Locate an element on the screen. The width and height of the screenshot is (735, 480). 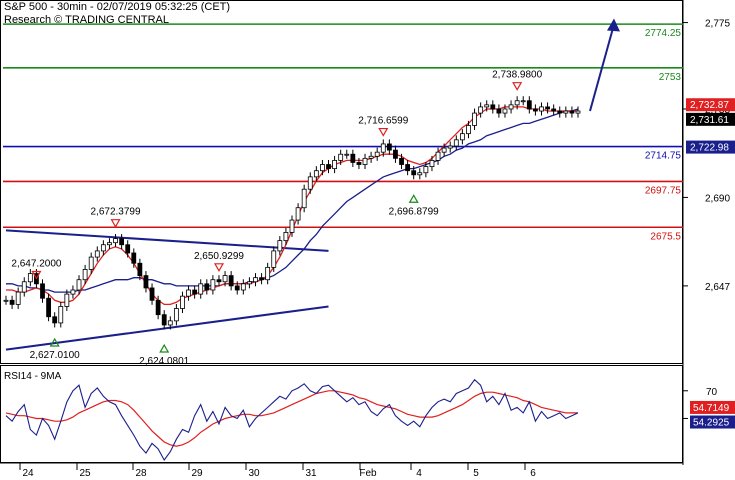
price-badge-label: 2,732.87 is located at coordinates (709, 105).